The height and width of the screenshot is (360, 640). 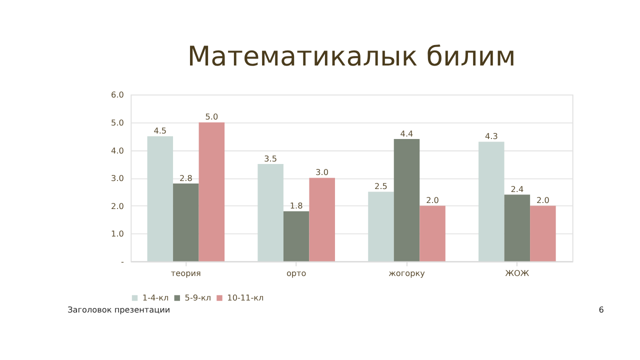 What do you see at coordinates (517, 273) in the screenshot?
I see `x-tick-label: ЖОЖ` at bounding box center [517, 273].